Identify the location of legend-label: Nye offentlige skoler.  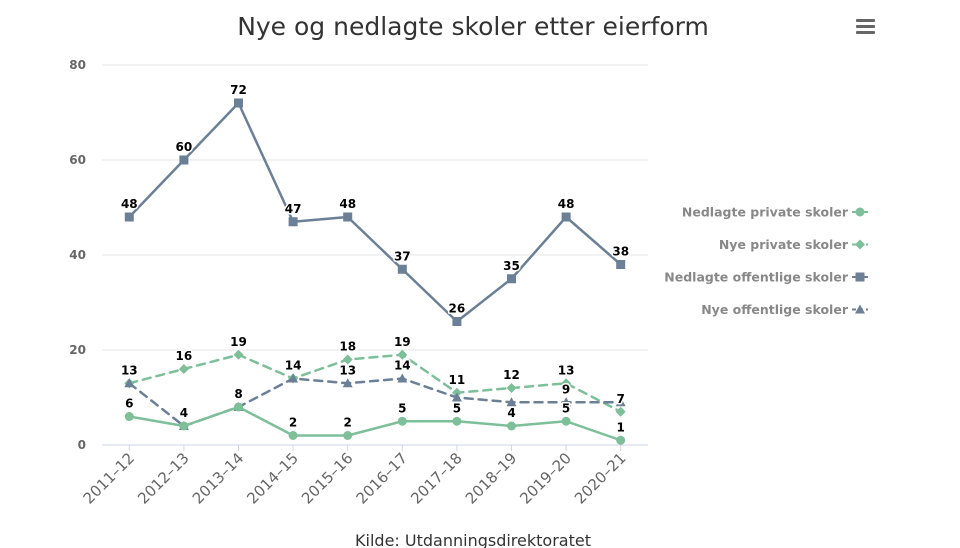
(775, 309).